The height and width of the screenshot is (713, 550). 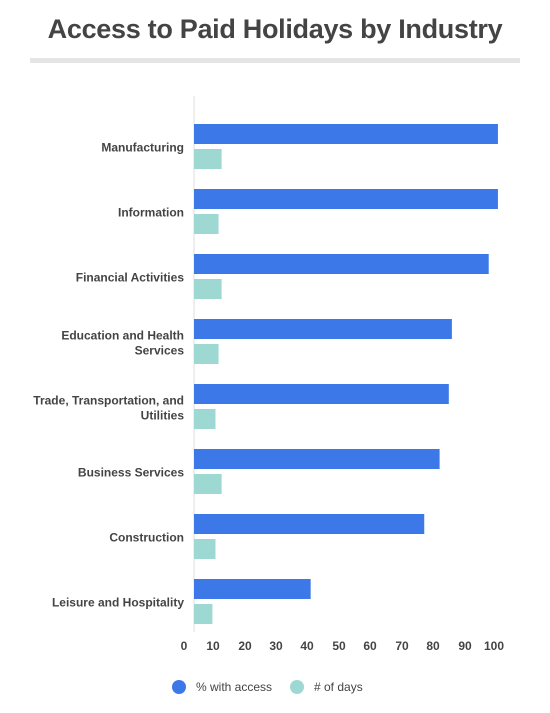 What do you see at coordinates (184, 646) in the screenshot?
I see `x-tick-label: 0` at bounding box center [184, 646].